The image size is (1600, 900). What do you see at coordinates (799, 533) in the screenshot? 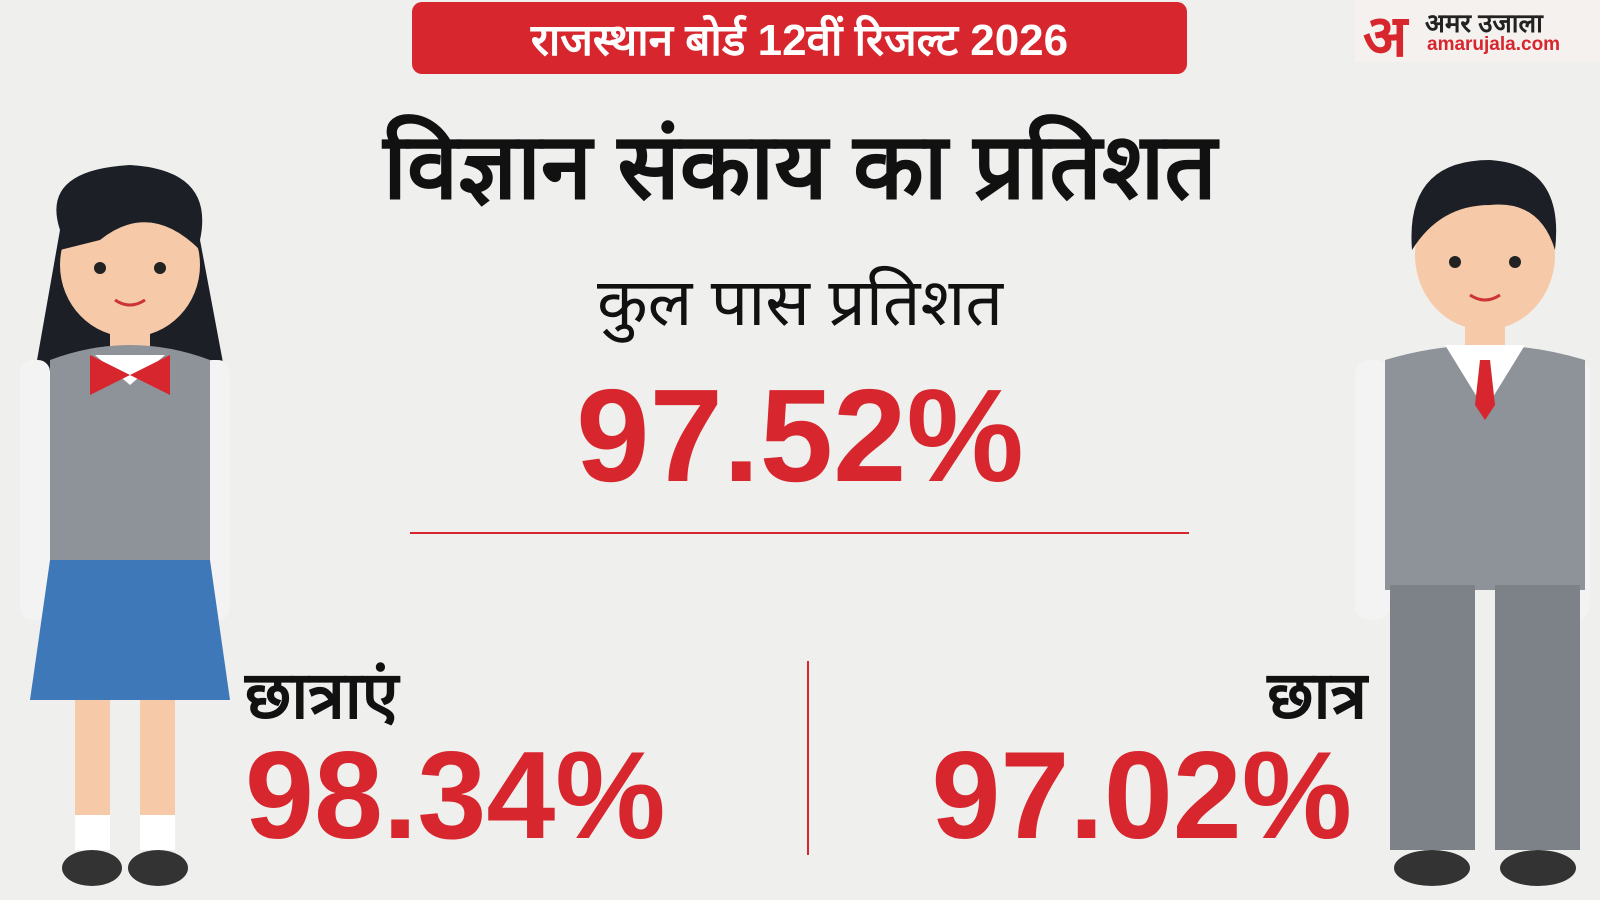
I see `separator` at bounding box center [799, 533].